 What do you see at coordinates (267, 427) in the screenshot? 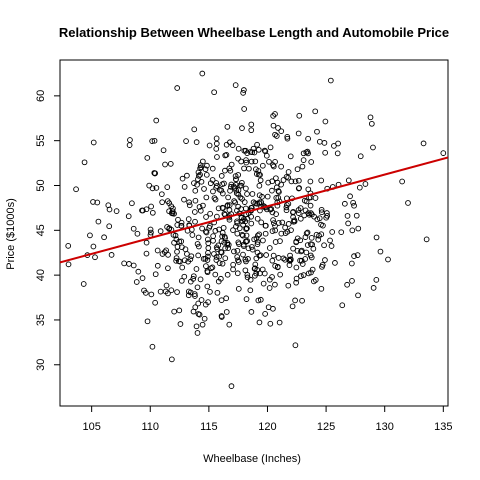
I see `x-tick-label: 120` at bounding box center [267, 427].